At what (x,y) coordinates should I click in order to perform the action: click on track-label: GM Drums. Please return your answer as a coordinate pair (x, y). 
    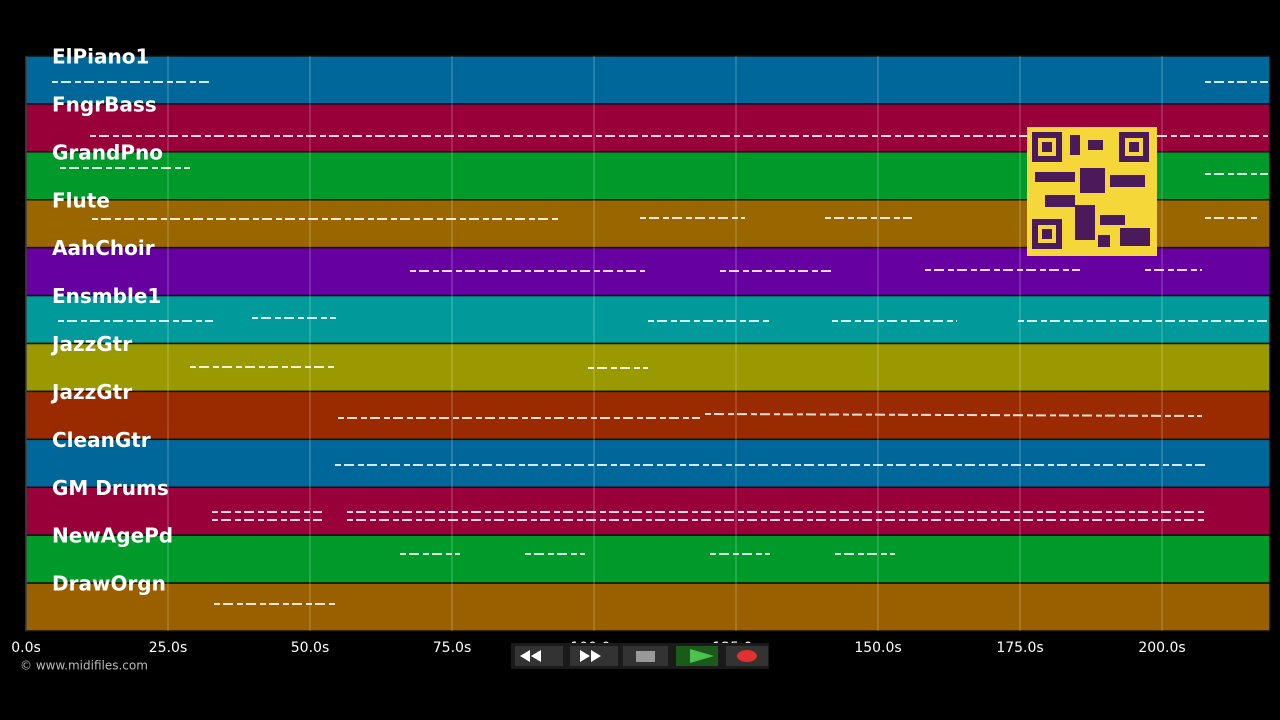
    Looking at the image, I should click on (110, 488).